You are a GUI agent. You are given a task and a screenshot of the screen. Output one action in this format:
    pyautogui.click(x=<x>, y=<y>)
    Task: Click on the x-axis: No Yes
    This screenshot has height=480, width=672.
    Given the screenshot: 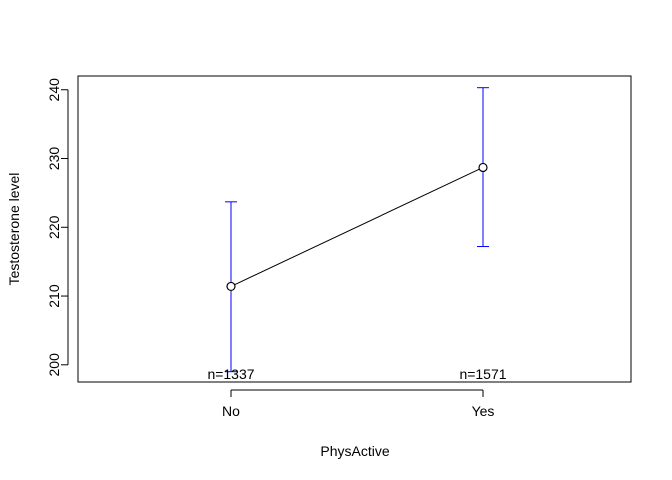 What is the action you would take?
    pyautogui.click(x=358, y=404)
    